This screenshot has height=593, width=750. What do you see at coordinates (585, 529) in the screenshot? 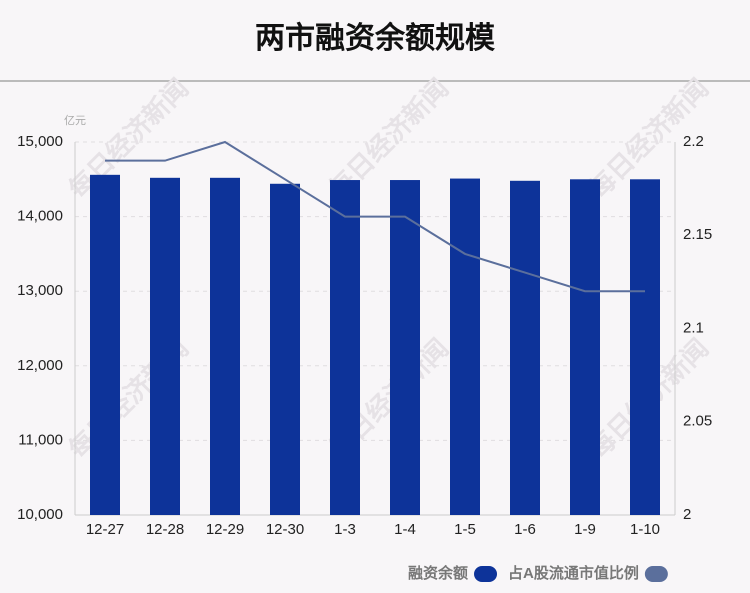
I see `x-tick-label: 1-9` at bounding box center [585, 529].